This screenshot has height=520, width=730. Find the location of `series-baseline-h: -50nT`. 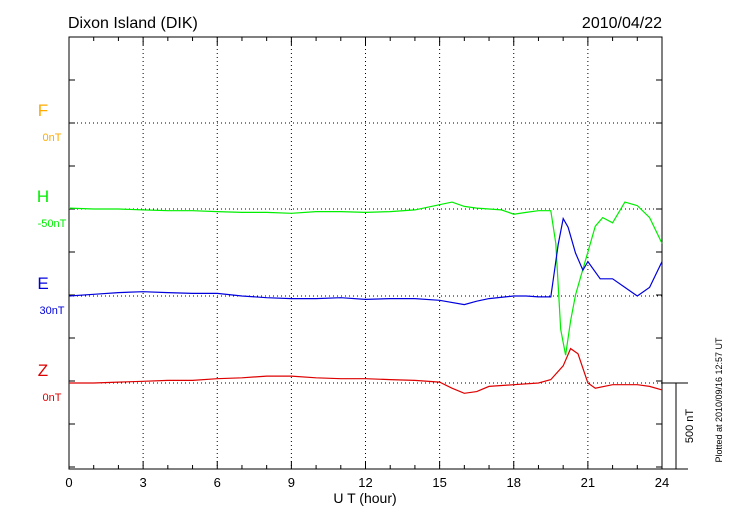

series-baseline-h: -50nT is located at coordinates (52, 224).